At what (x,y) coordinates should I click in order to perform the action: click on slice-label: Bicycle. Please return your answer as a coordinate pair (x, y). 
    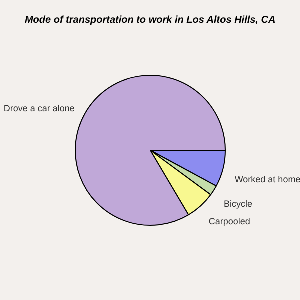
    Looking at the image, I should click on (238, 204).